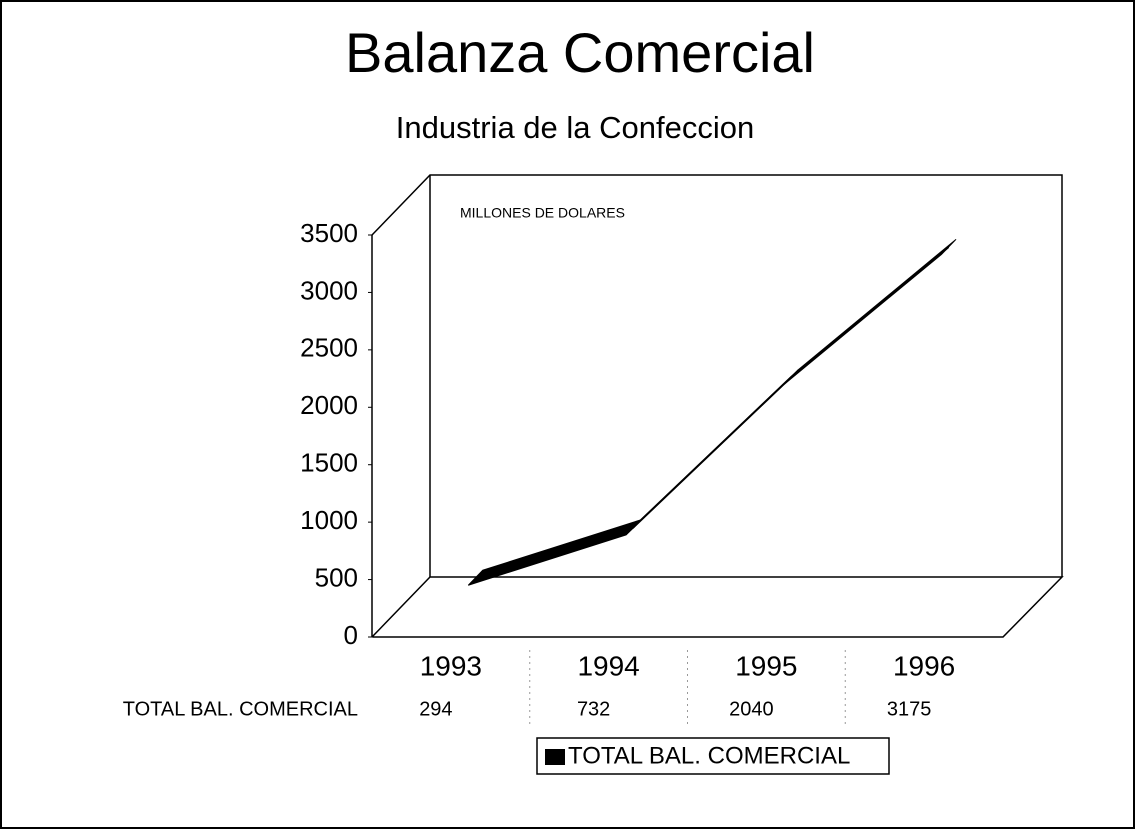 Image resolution: width=1135 pixels, height=829 pixels. Describe the element at coordinates (351, 635) in the screenshot. I see `y-tick-label: 0` at that location.